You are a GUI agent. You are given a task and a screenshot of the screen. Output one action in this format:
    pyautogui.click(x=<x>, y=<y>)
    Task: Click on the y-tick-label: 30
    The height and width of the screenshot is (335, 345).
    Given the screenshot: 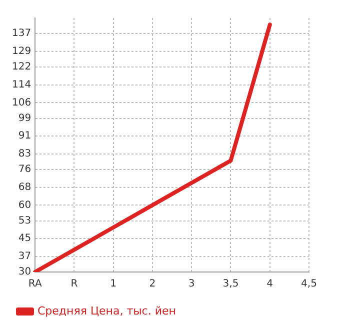 What is the action you would take?
    pyautogui.click(x=25, y=272)
    